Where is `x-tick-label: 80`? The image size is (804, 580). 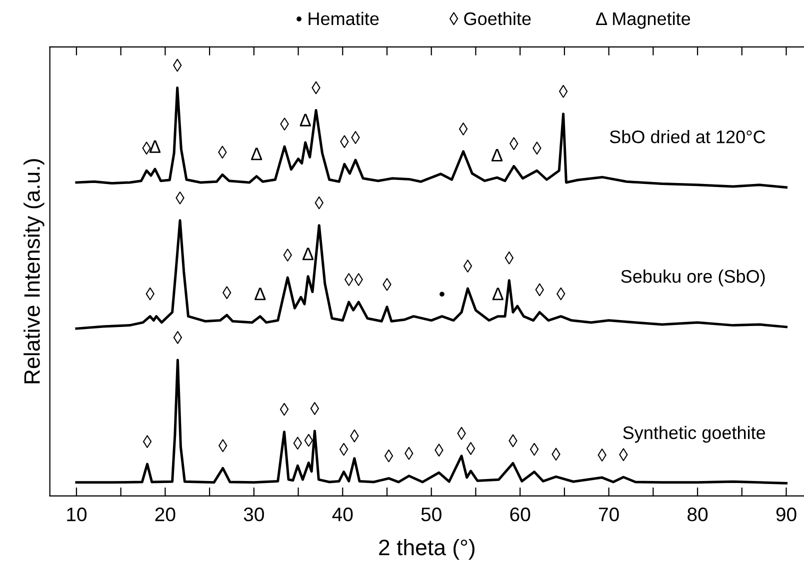 x-tick-label: 80 is located at coordinates (698, 515).